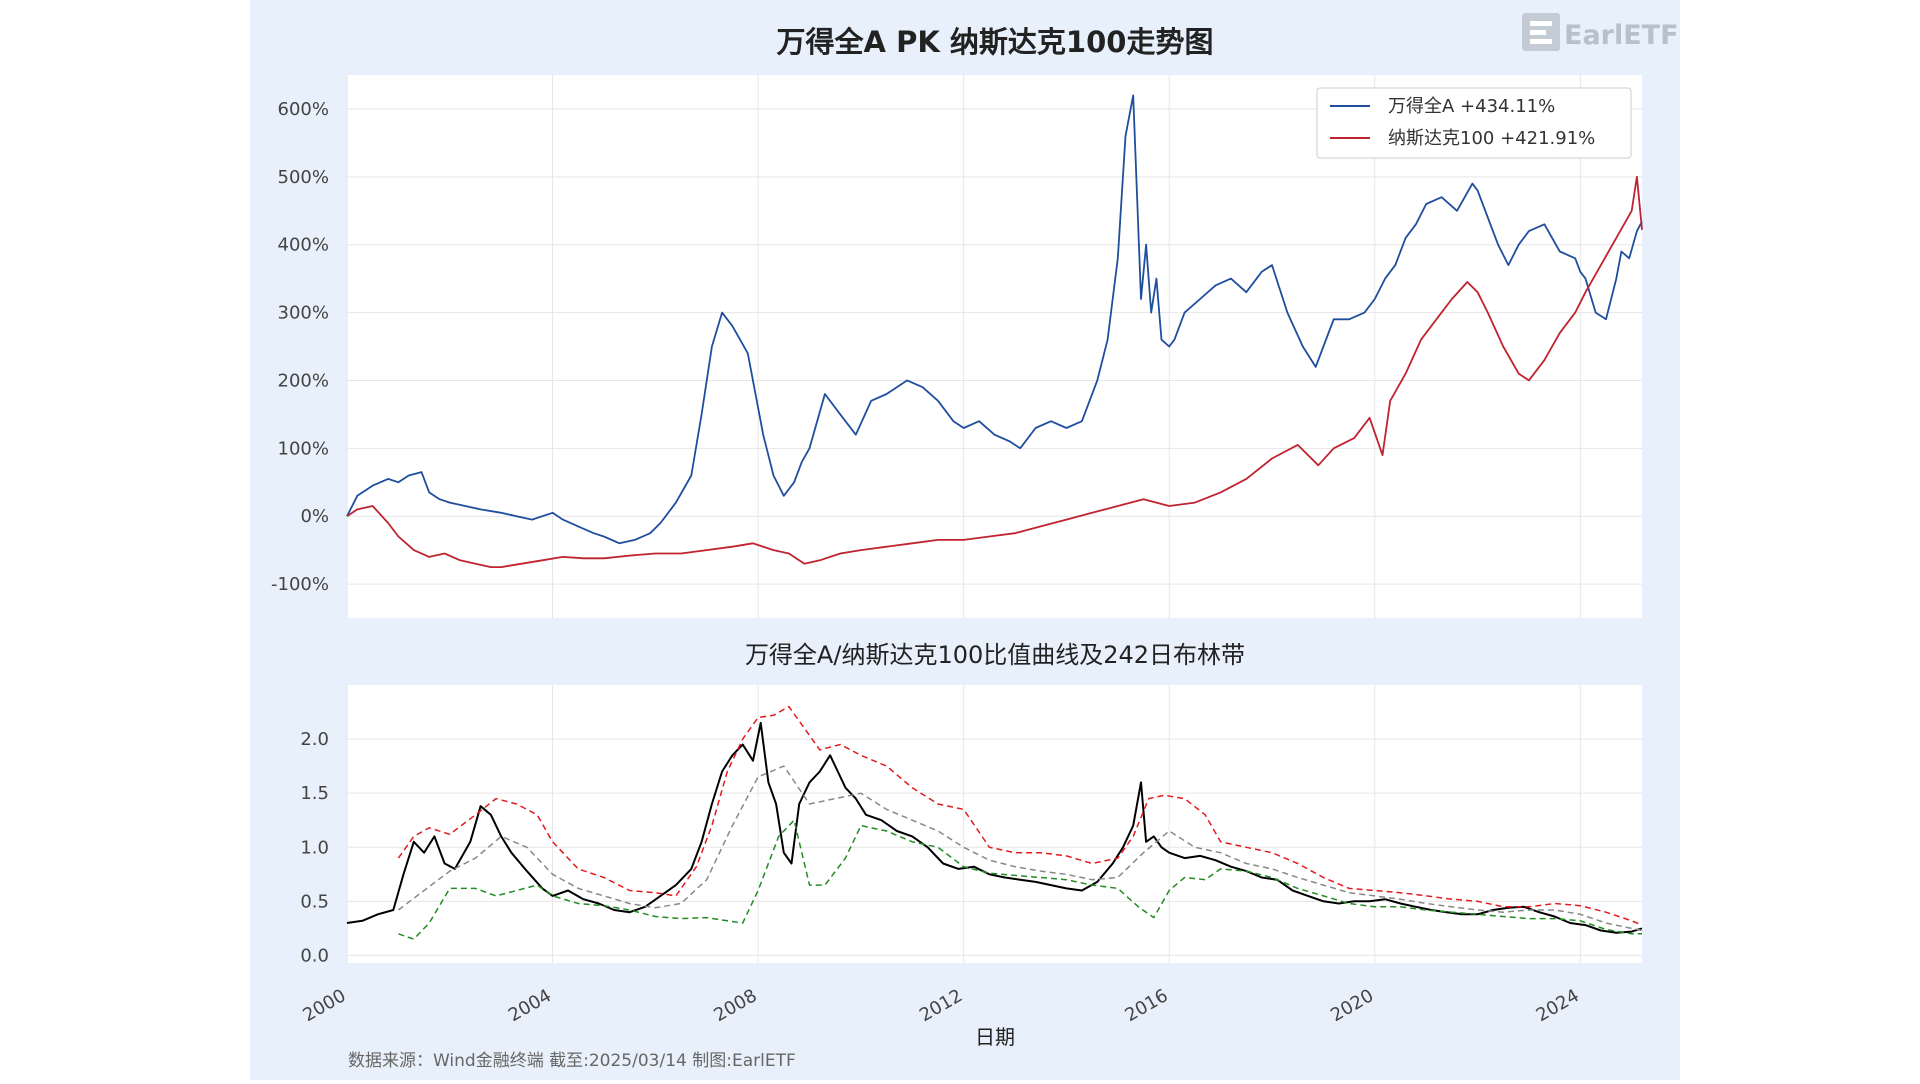 The height and width of the screenshot is (1084, 1920). I want to click on top-y-tick-label: -100%, so click(300, 584).